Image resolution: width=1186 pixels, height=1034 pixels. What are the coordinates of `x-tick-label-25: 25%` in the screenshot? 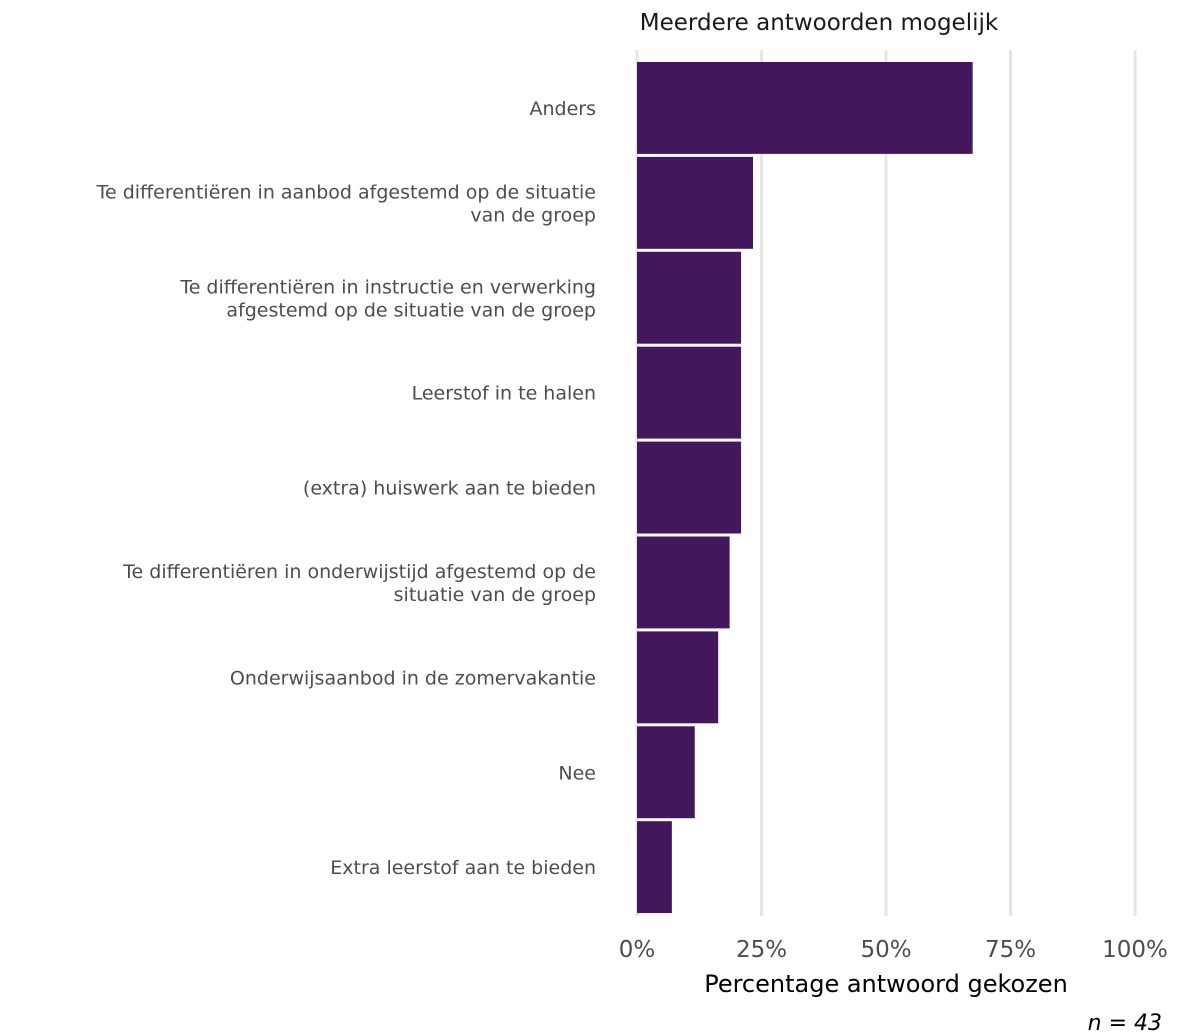 It's located at (761, 950).